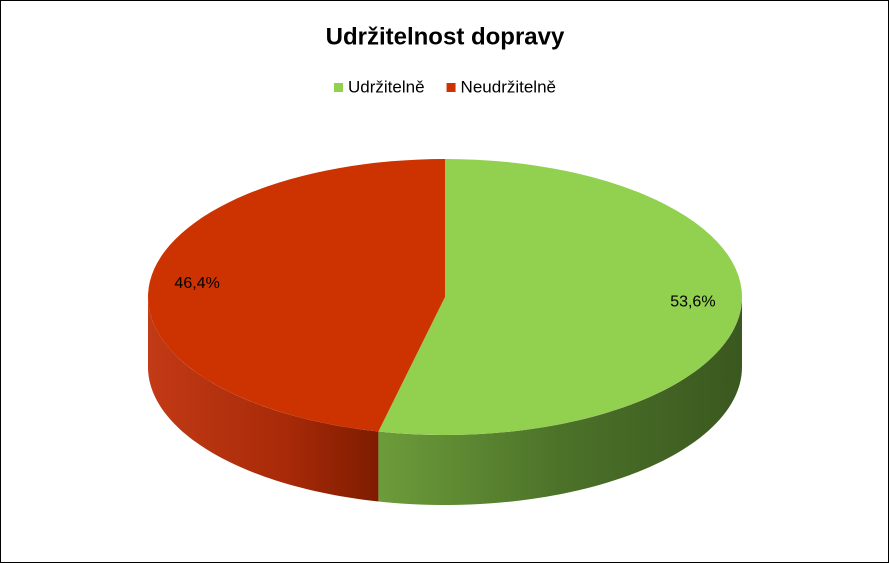 The height and width of the screenshot is (563, 889). I want to click on legend-label: Neudržitelně, so click(508, 86).